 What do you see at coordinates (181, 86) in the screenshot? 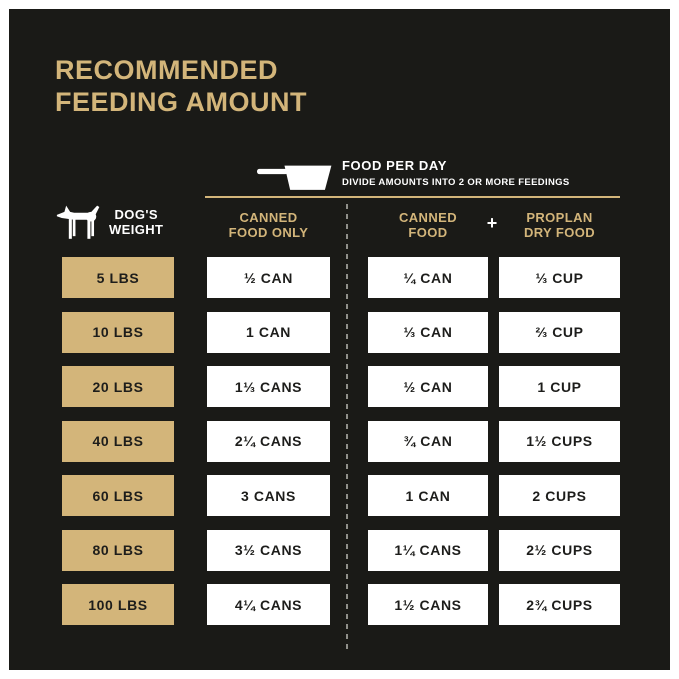
I see `page-title: RECOMMENDED FEEDING AMOUNT` at bounding box center [181, 86].